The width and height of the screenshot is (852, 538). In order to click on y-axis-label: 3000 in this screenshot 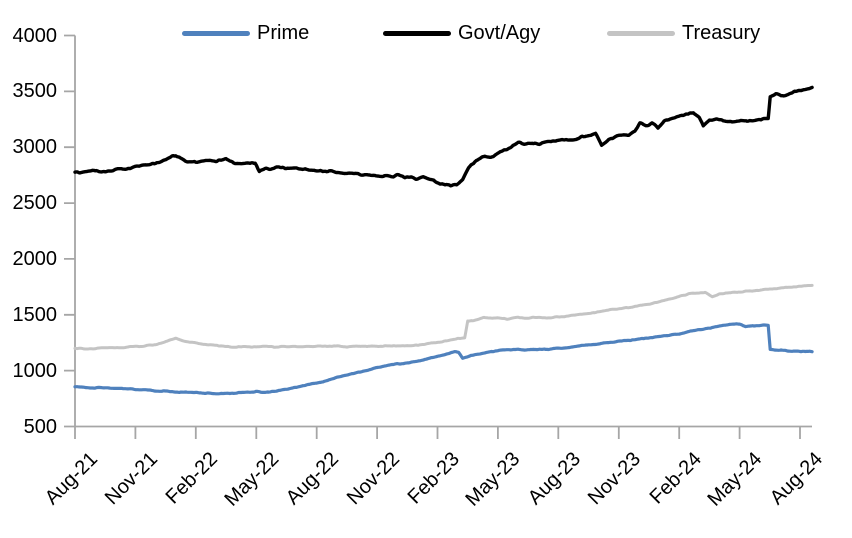, I will do `click(35, 147)`.